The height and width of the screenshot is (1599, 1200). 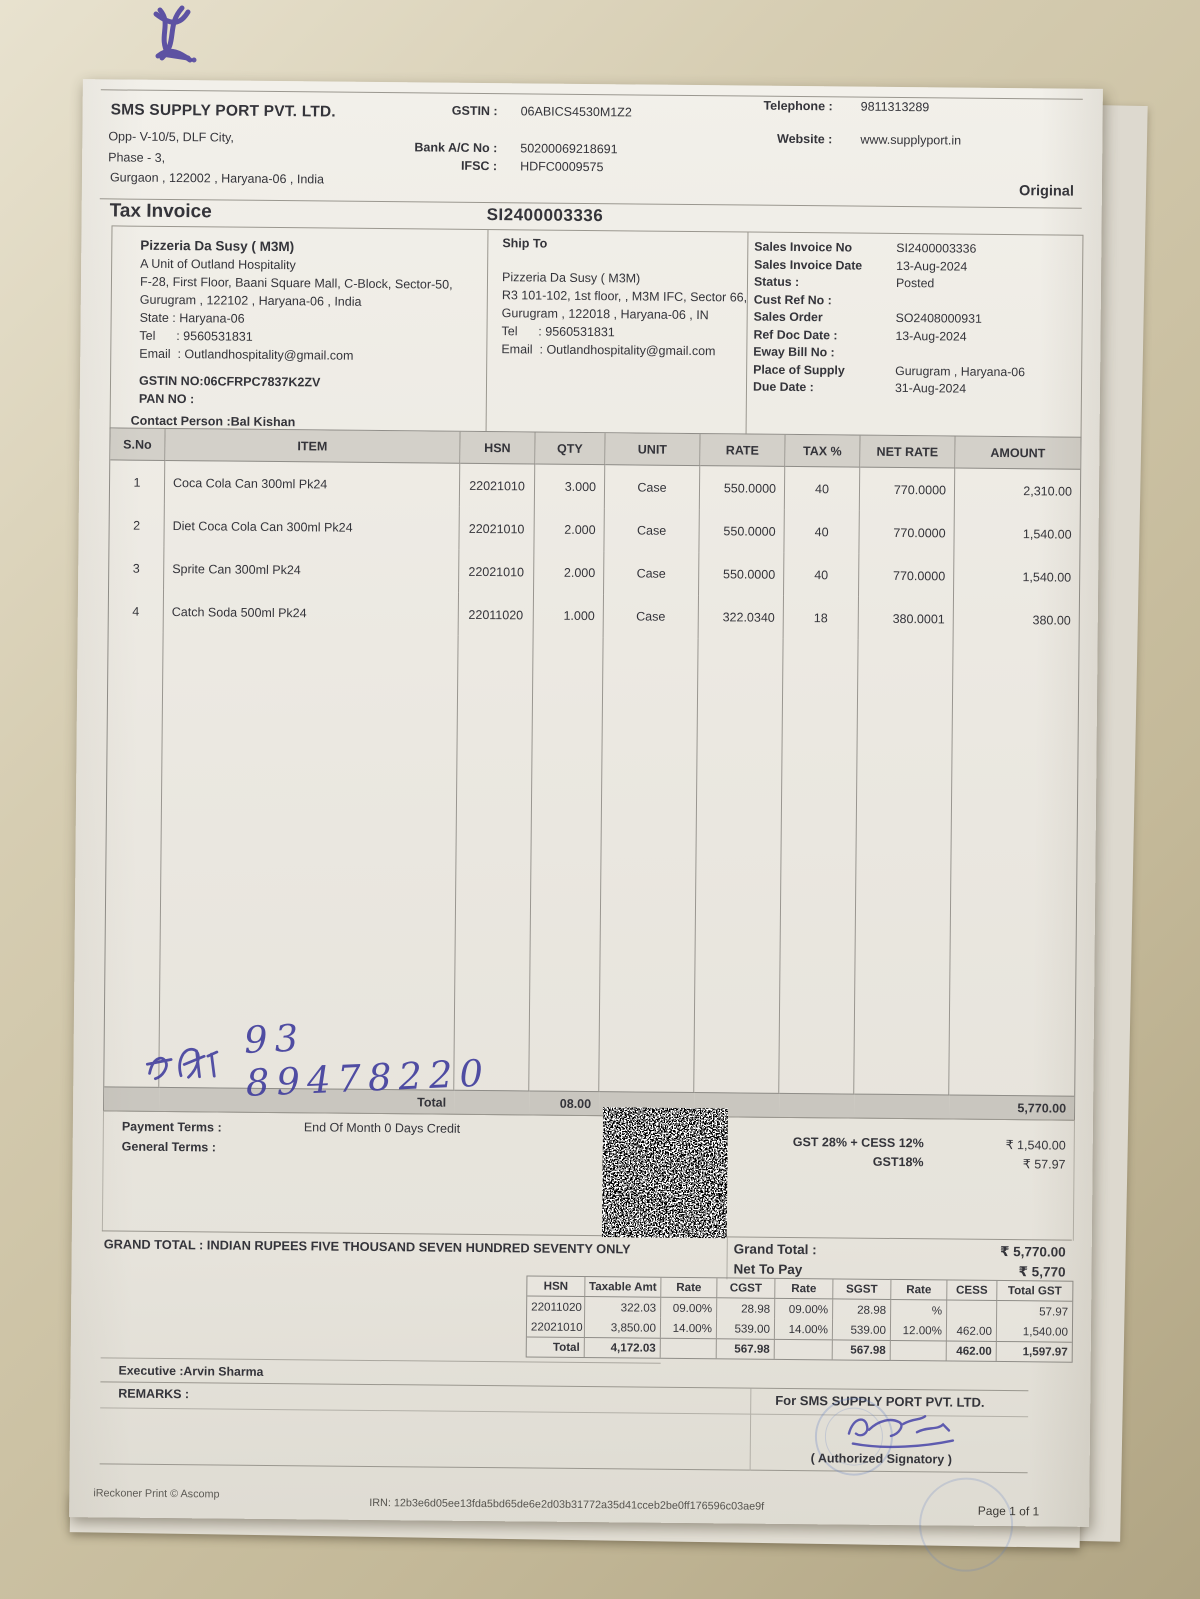 I want to click on document-title: Tax Invoice, so click(x=160, y=211).